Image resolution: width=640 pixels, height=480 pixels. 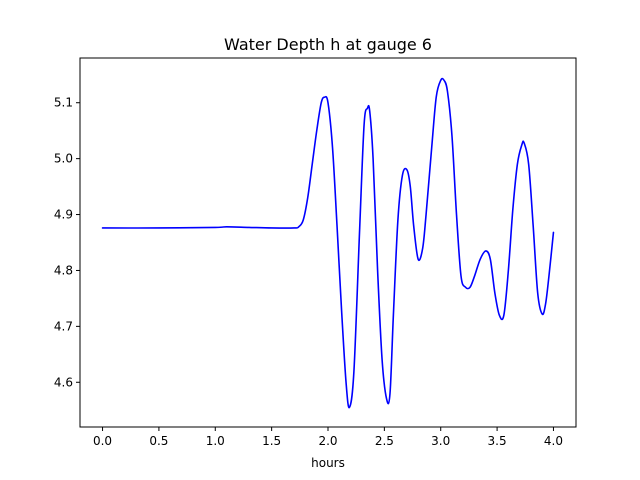 I want to click on y-tick-label: 4.9, so click(x=63, y=215).